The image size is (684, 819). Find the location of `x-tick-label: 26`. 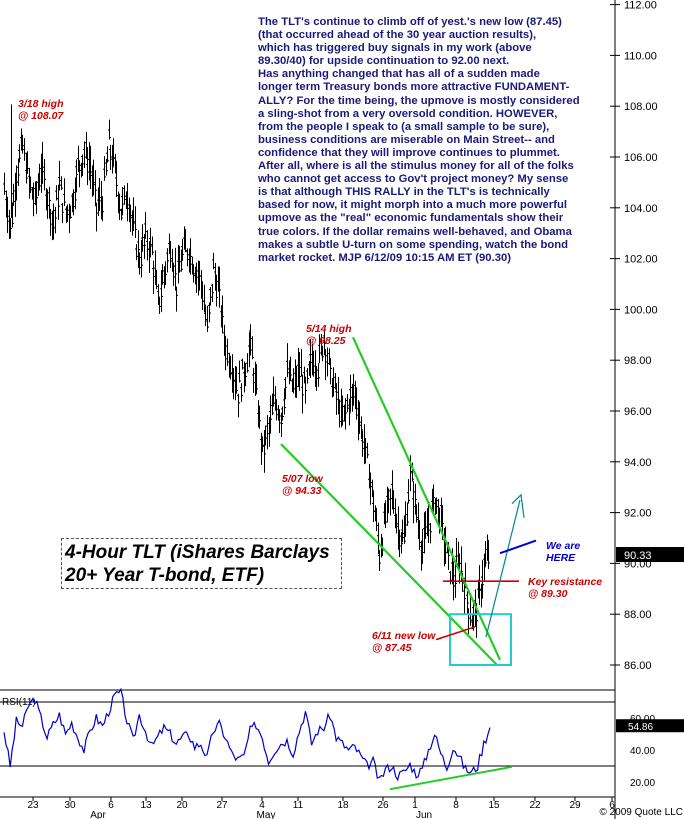

x-tick-label: 26 is located at coordinates (383, 805).